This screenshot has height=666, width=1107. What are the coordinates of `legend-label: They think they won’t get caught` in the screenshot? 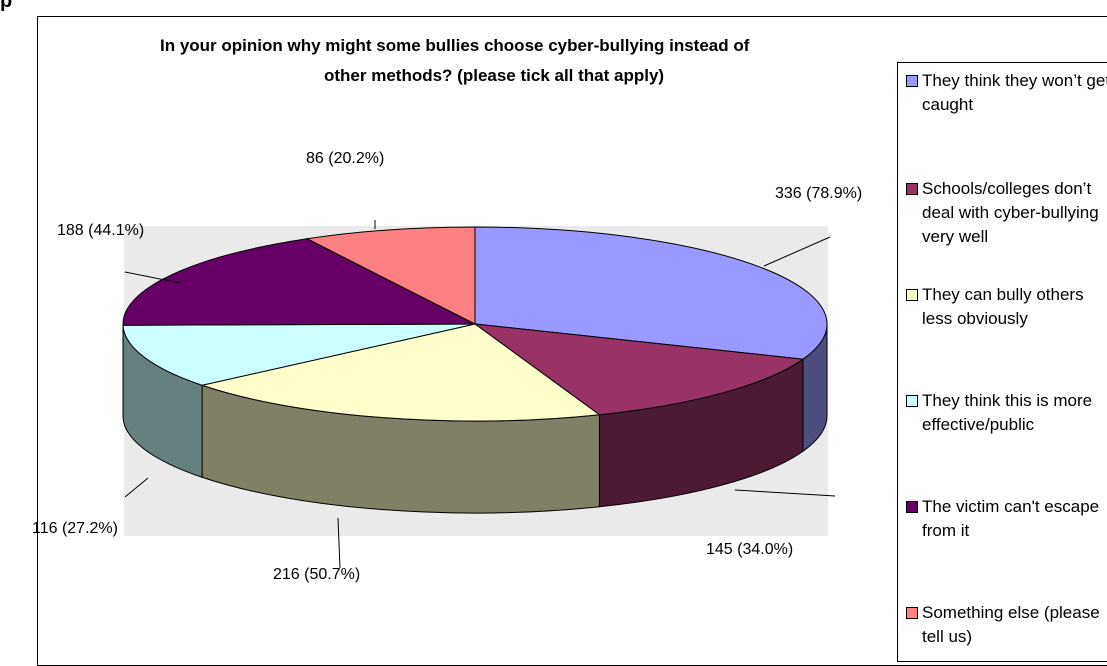 It's located at (1014, 93).